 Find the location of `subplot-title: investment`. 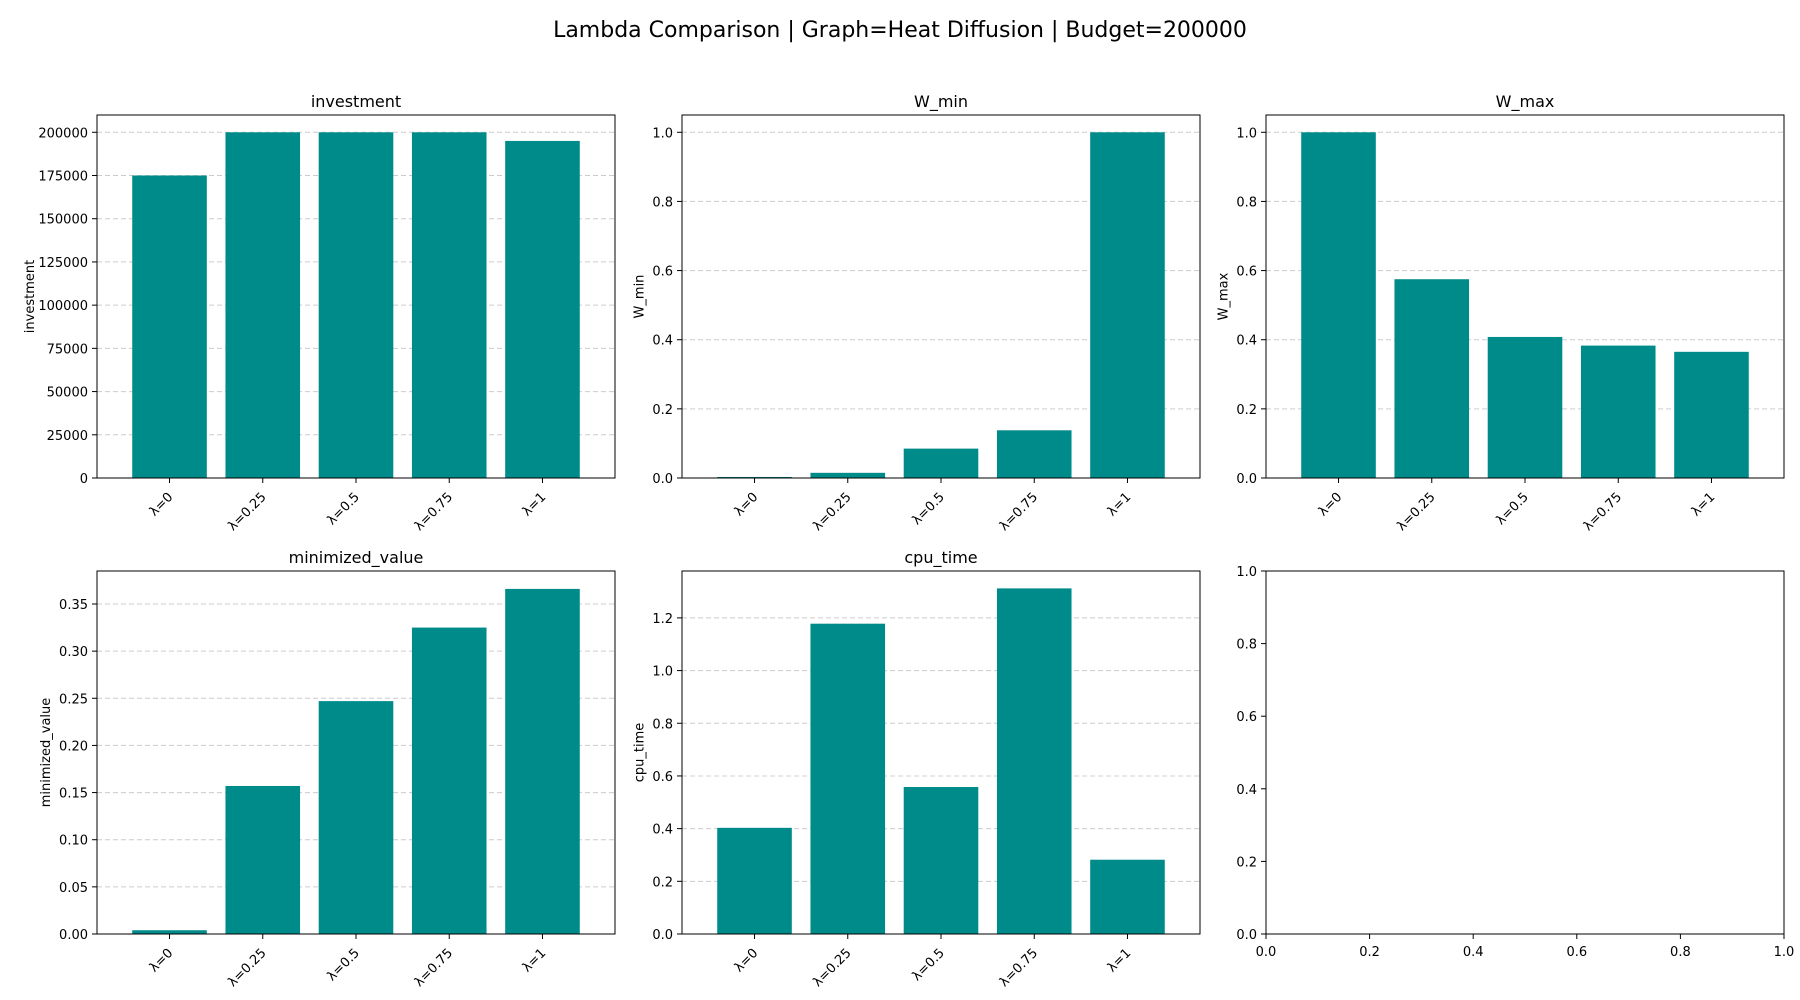

subplot-title: investment is located at coordinates (356, 101).